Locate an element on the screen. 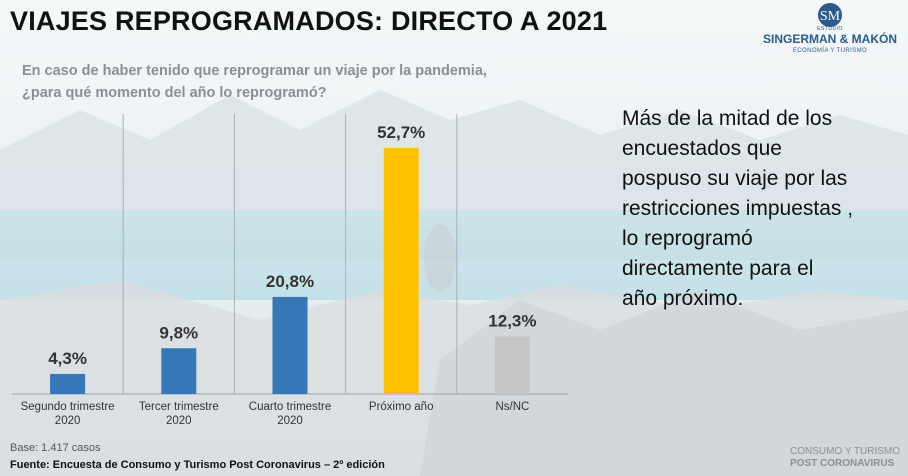 Image resolution: width=908 pixels, height=476 pixels. svg-text: SM is located at coordinates (830, 16).